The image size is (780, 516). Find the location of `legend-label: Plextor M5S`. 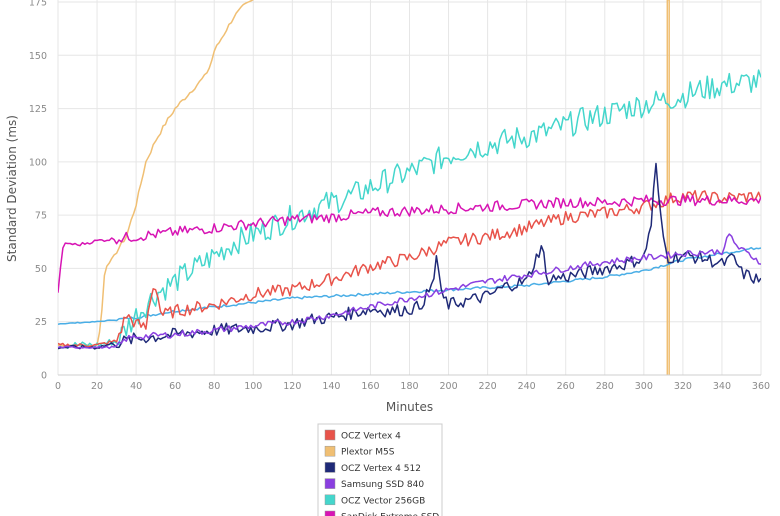

legend-label: Plextor M5S is located at coordinates (368, 453).